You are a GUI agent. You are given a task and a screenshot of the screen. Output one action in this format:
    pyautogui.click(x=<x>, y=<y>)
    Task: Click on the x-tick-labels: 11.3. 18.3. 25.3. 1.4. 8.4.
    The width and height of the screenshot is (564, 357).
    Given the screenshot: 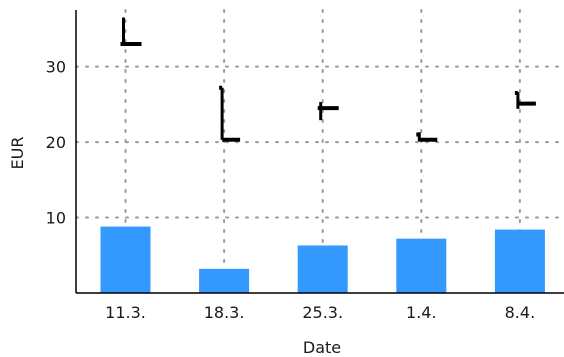 What is the action you would take?
    pyautogui.click(x=320, y=312)
    